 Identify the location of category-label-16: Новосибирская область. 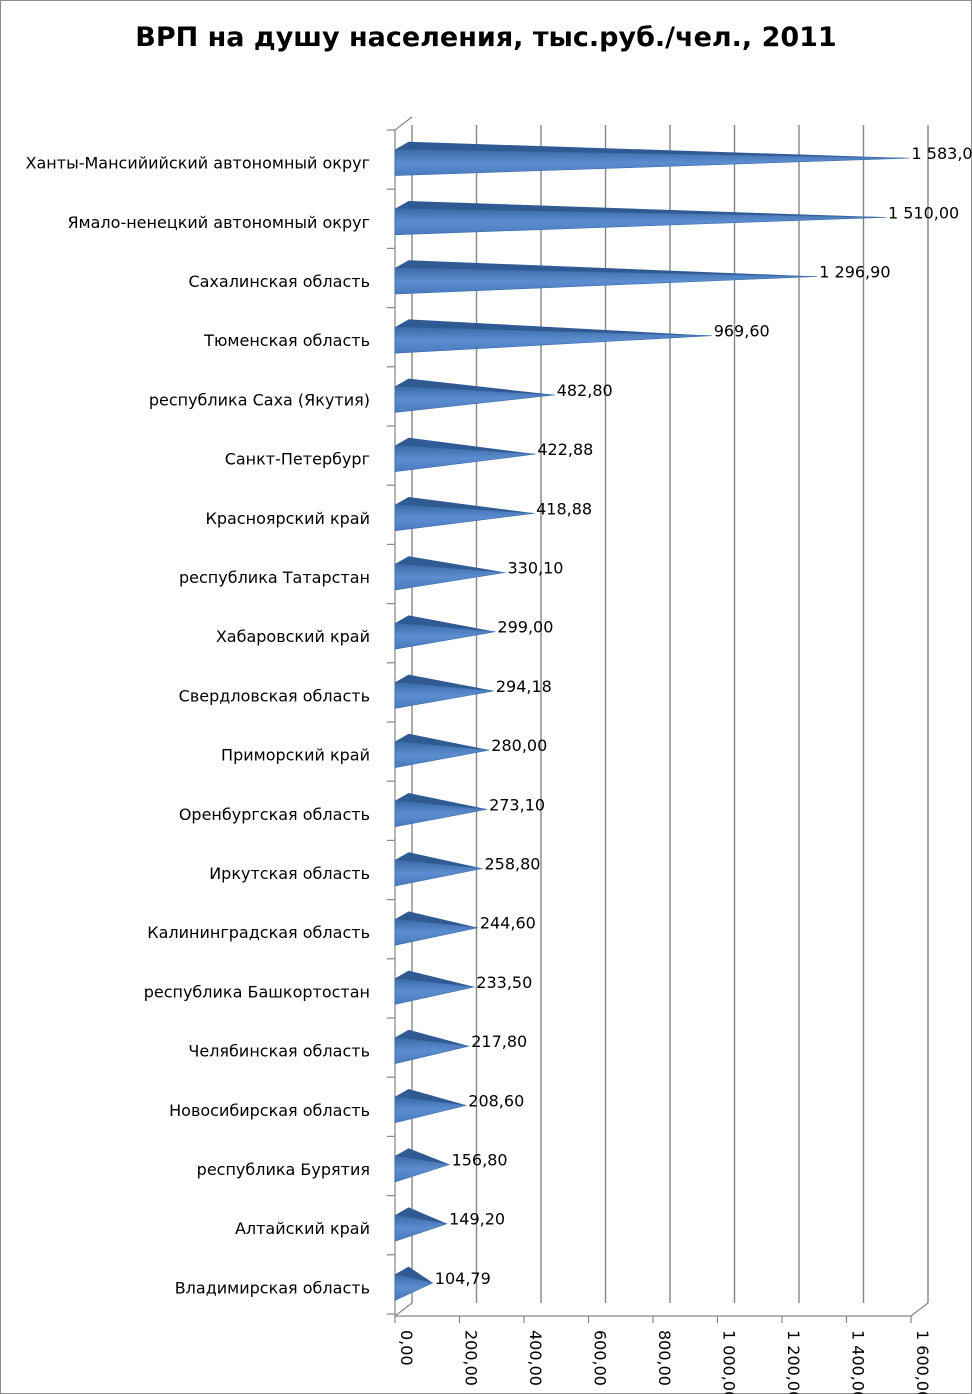
(269, 1110).